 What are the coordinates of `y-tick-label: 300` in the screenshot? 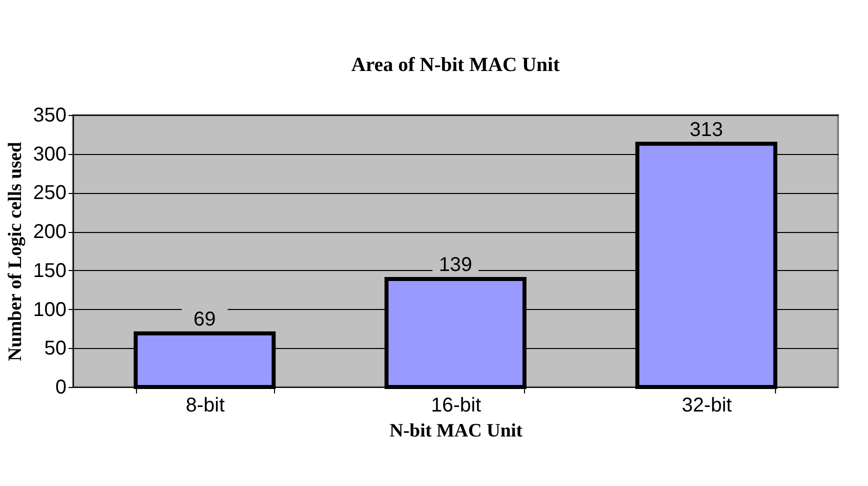 It's located at (49, 154).